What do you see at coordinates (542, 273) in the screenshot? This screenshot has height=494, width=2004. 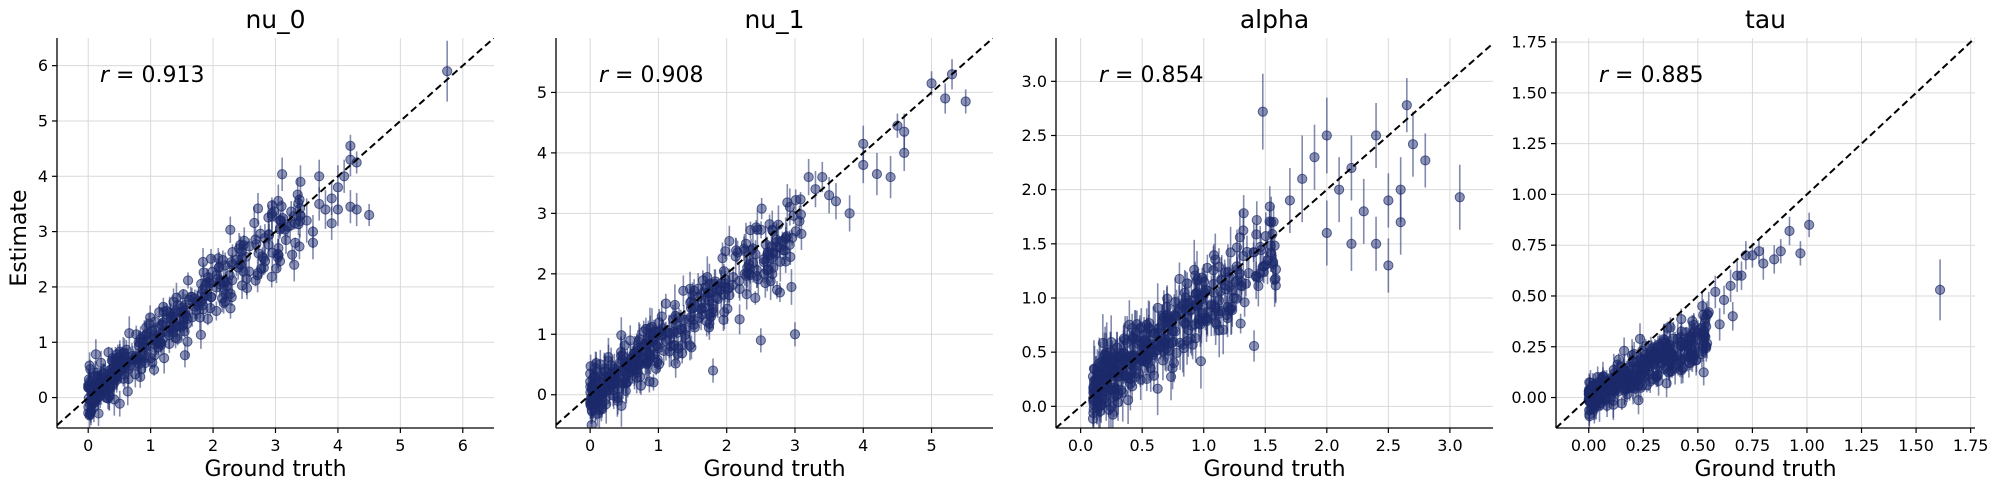 I see `y-tick-label: 2` at bounding box center [542, 273].